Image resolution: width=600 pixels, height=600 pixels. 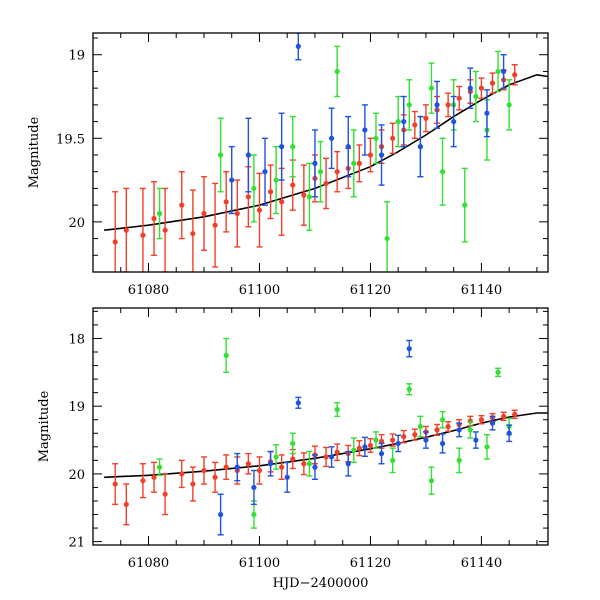 What do you see at coordinates (44, 426) in the screenshot?
I see `bottom-y-axis-label: Magnitude` at bounding box center [44, 426].